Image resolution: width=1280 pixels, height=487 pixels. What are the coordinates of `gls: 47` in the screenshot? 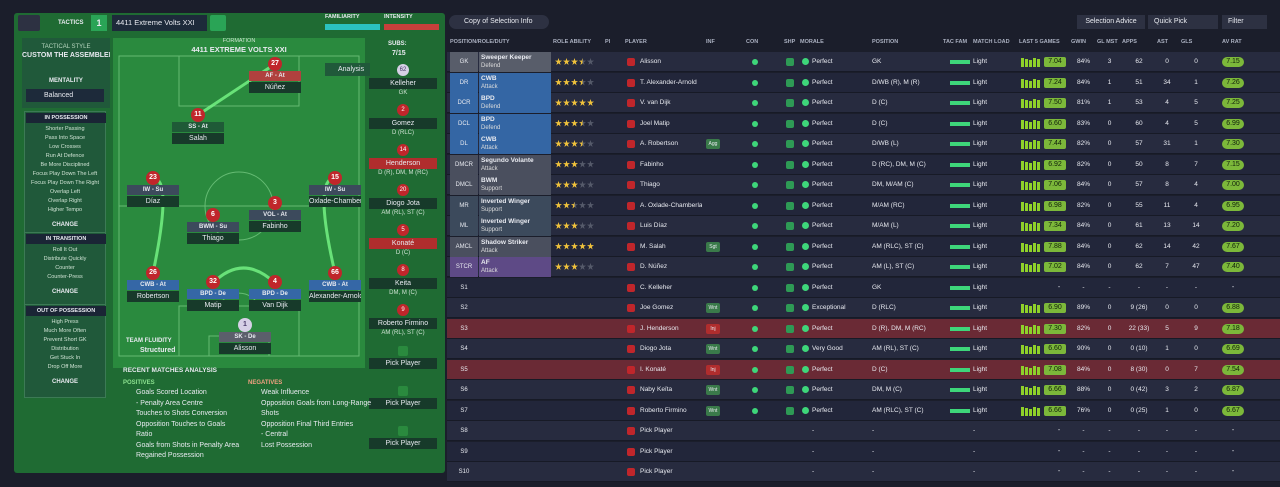 It's located at (1196, 266).